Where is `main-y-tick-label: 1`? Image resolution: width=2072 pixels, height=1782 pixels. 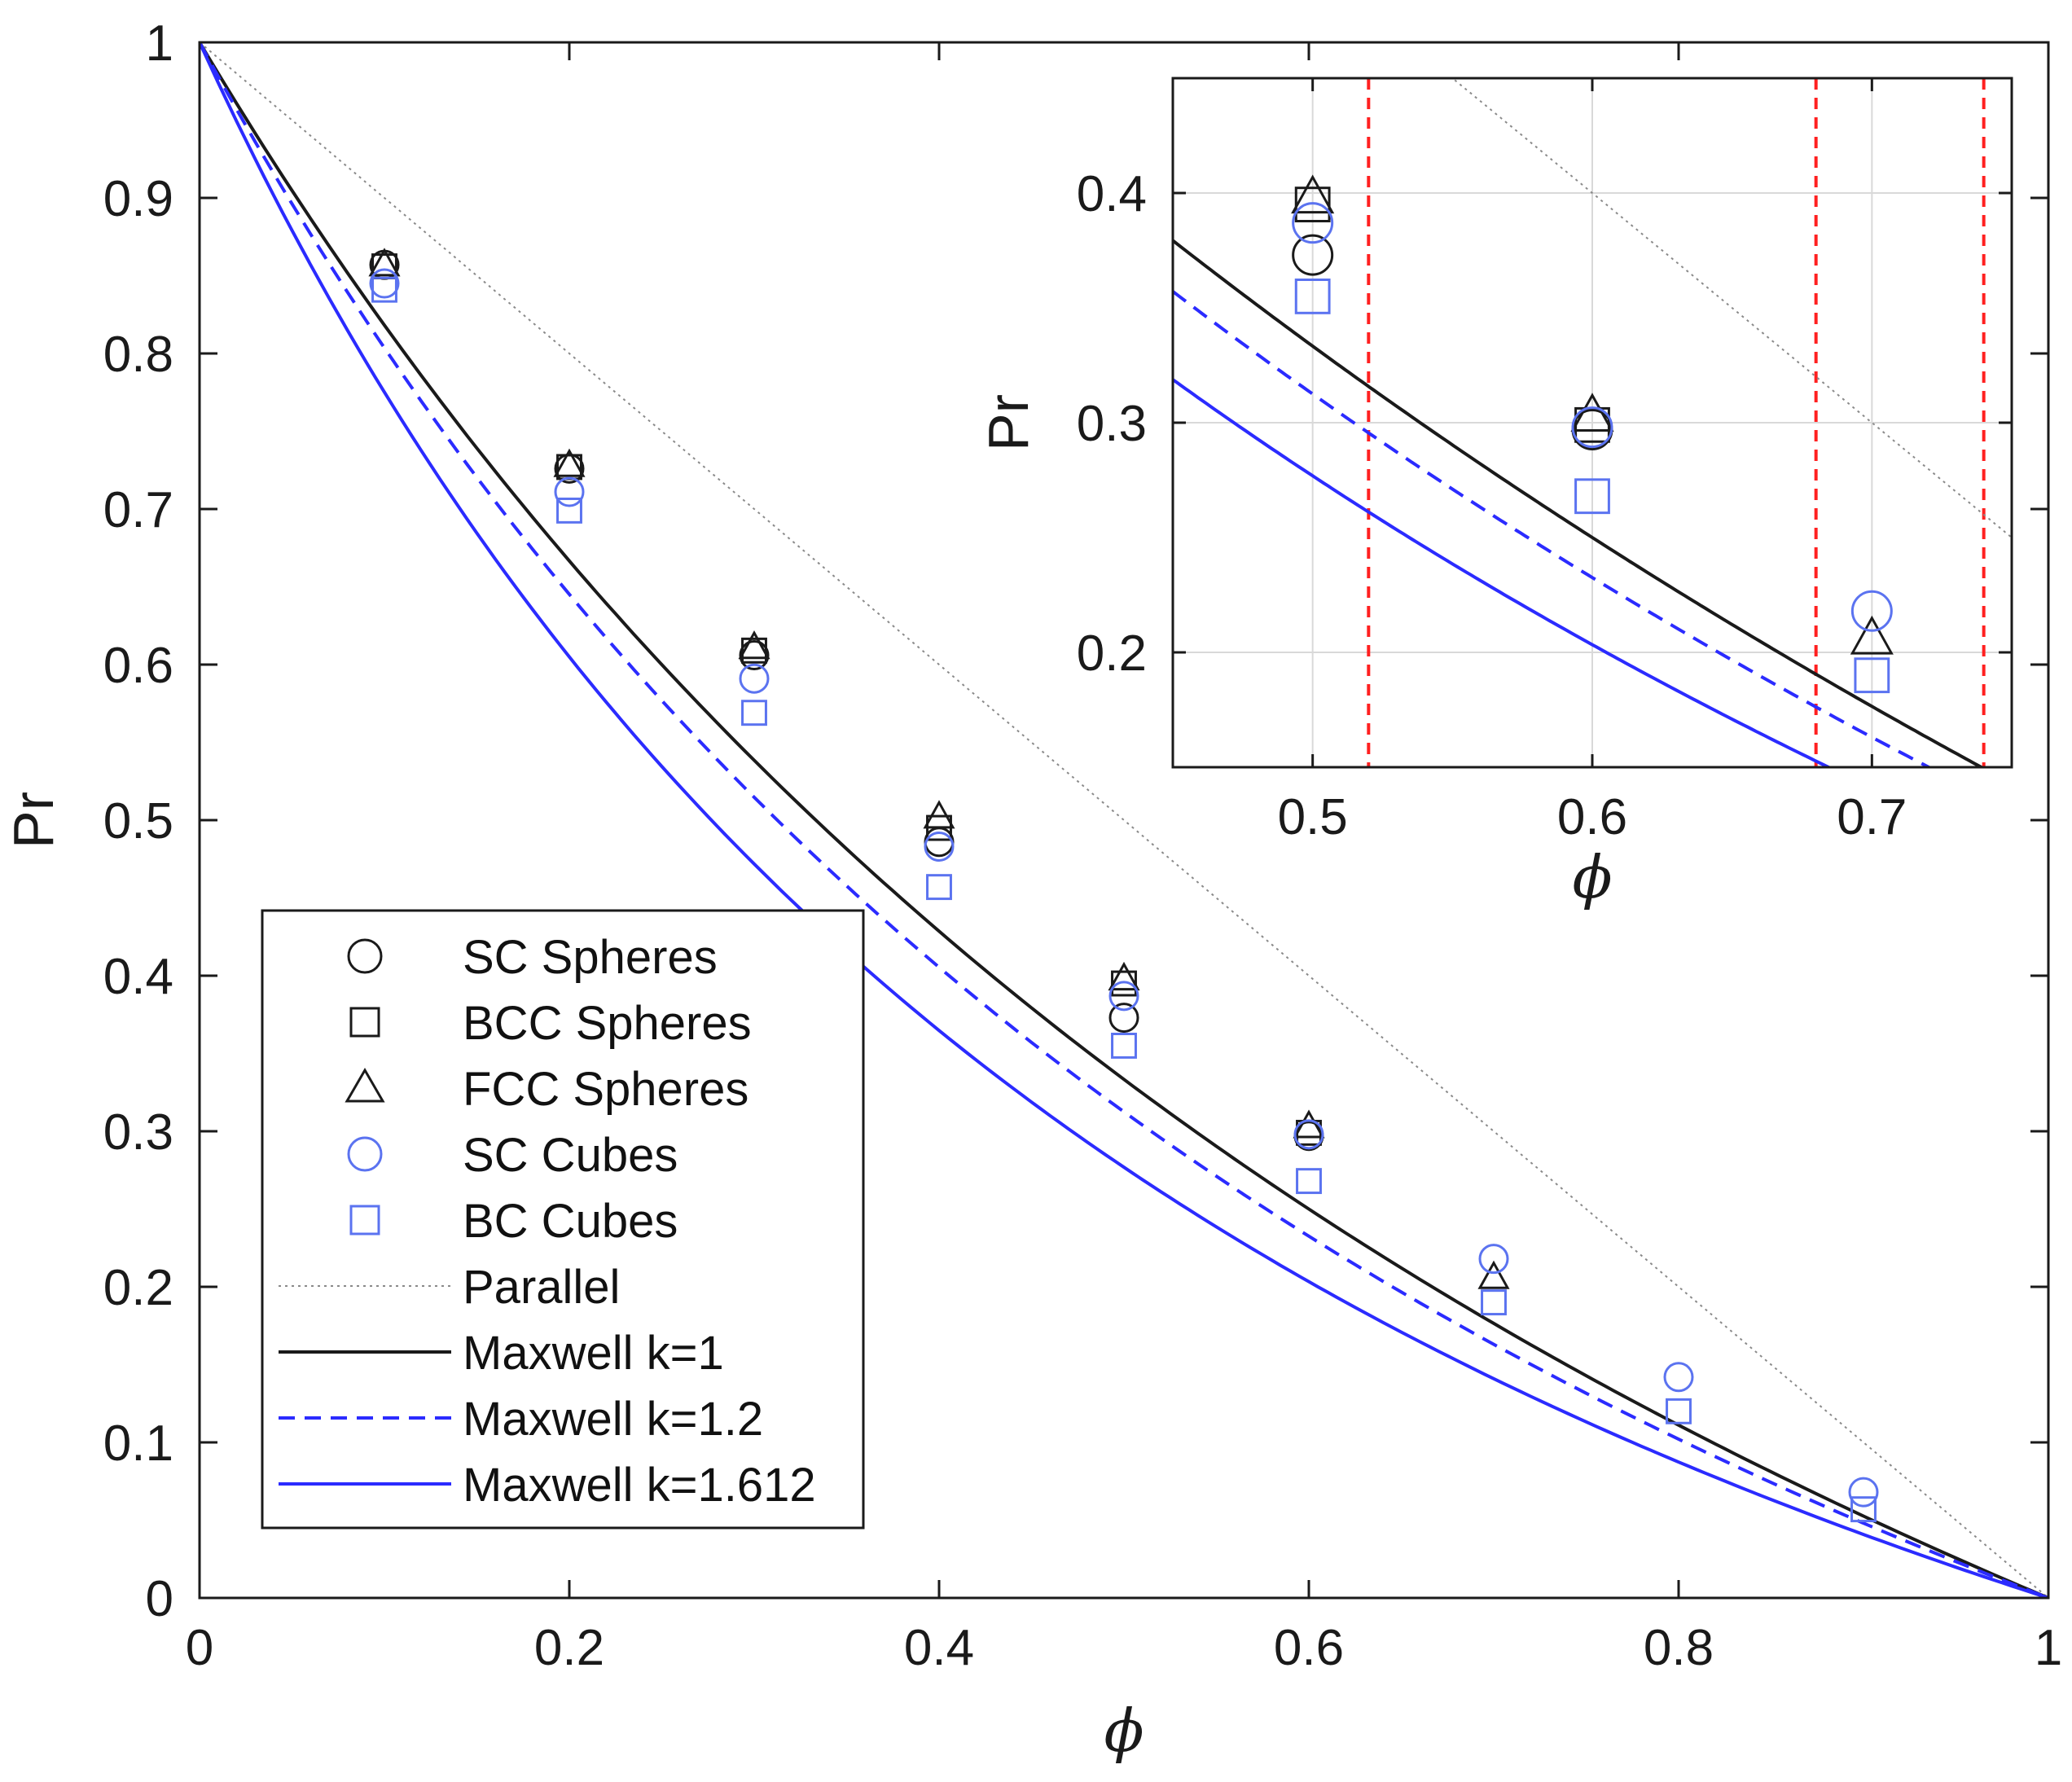 main-y-tick-label: 1 is located at coordinates (159, 43).